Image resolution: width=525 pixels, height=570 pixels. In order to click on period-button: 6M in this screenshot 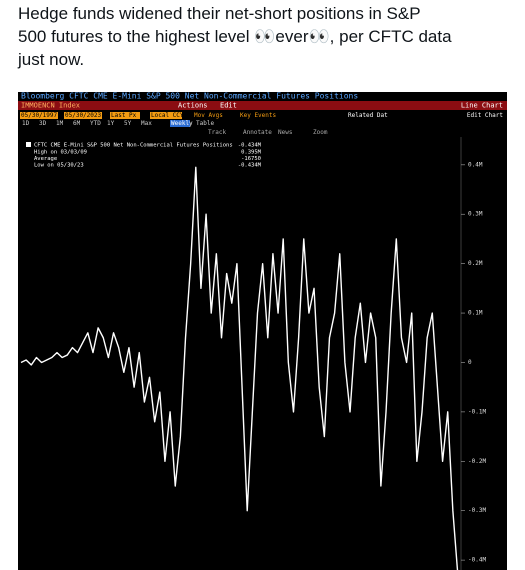, I will do `click(77, 123)`.